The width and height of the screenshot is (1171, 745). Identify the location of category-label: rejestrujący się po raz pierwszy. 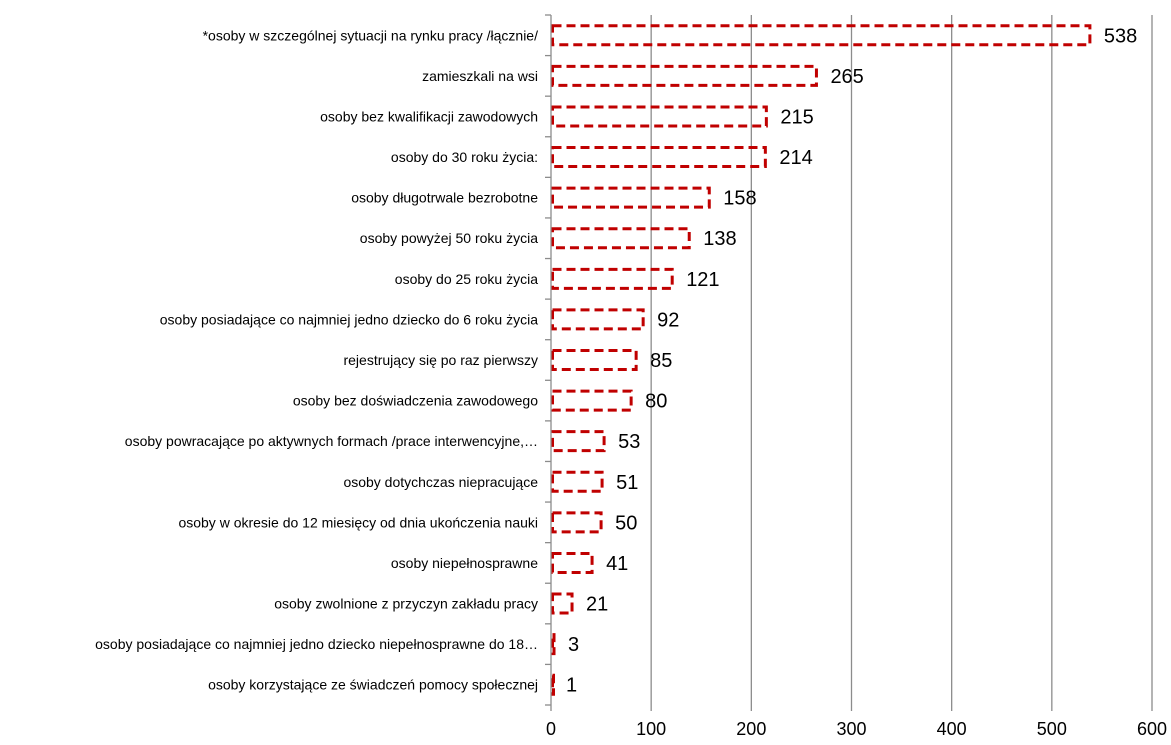
(440, 360).